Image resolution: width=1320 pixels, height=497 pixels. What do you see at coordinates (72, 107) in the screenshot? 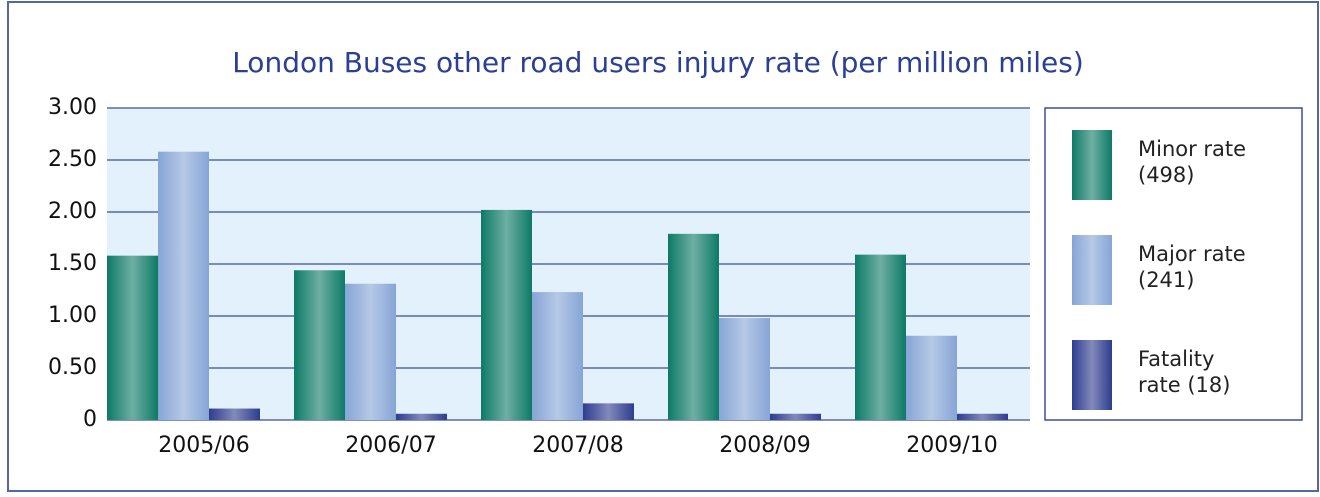
I see `y-tick-label: 3.00` at bounding box center [72, 107].